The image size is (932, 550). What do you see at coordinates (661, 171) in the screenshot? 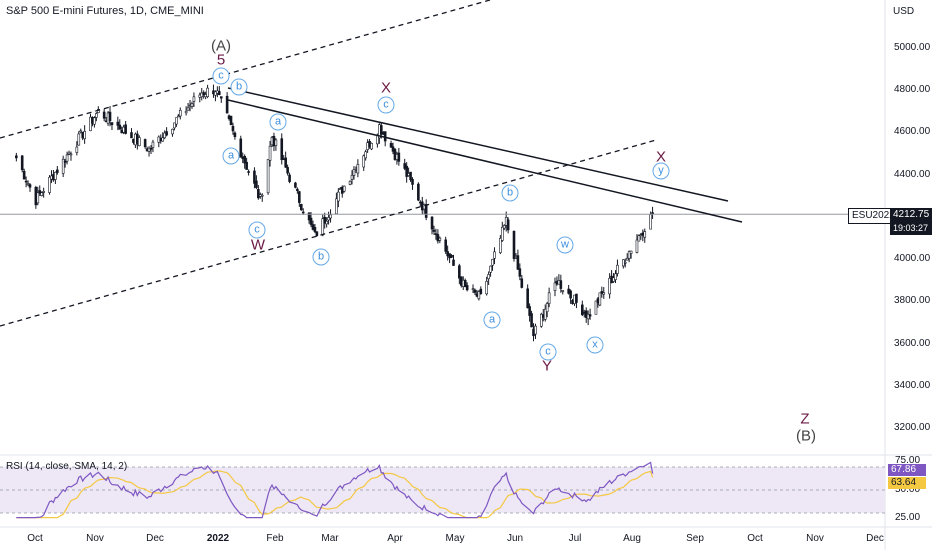
I see `wave-circle-label: y` at bounding box center [661, 171].